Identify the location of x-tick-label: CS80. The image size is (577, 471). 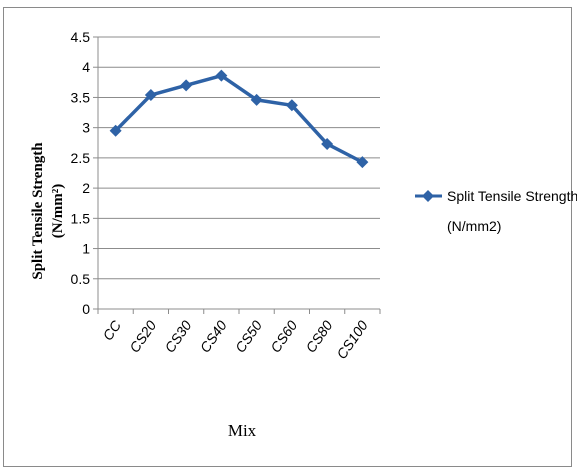
(318, 336).